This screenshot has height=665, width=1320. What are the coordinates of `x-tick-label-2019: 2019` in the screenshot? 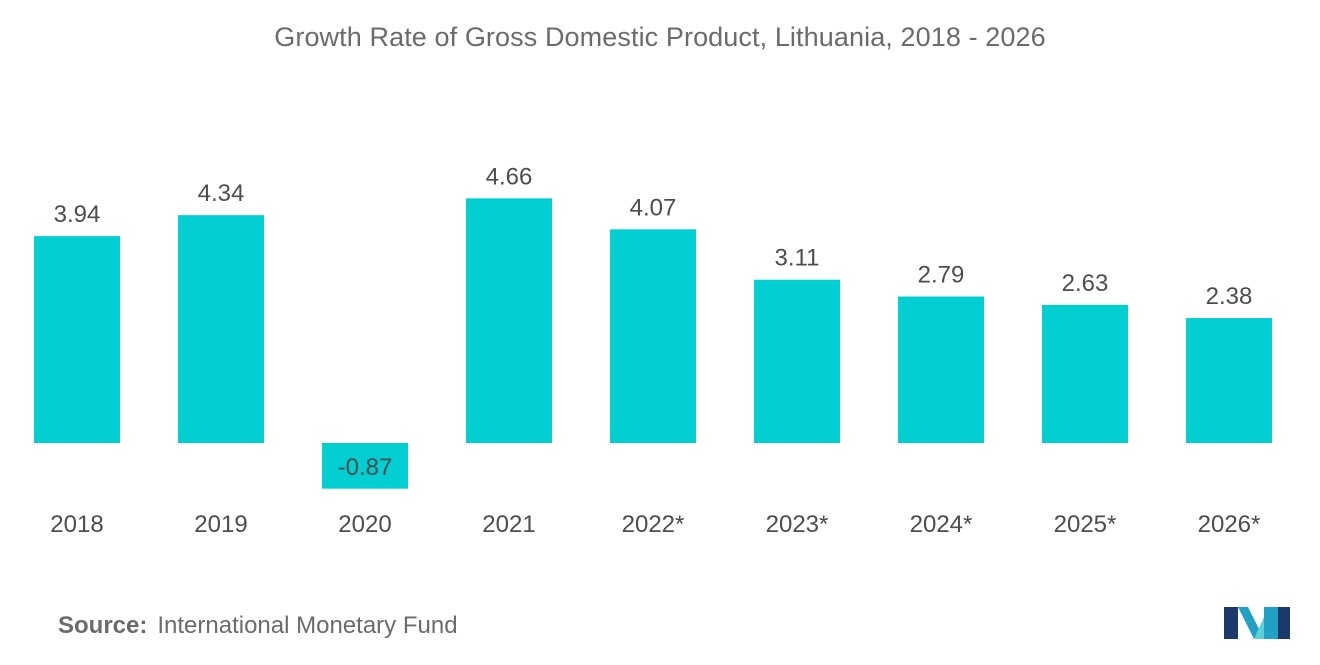 It's located at (220, 524).